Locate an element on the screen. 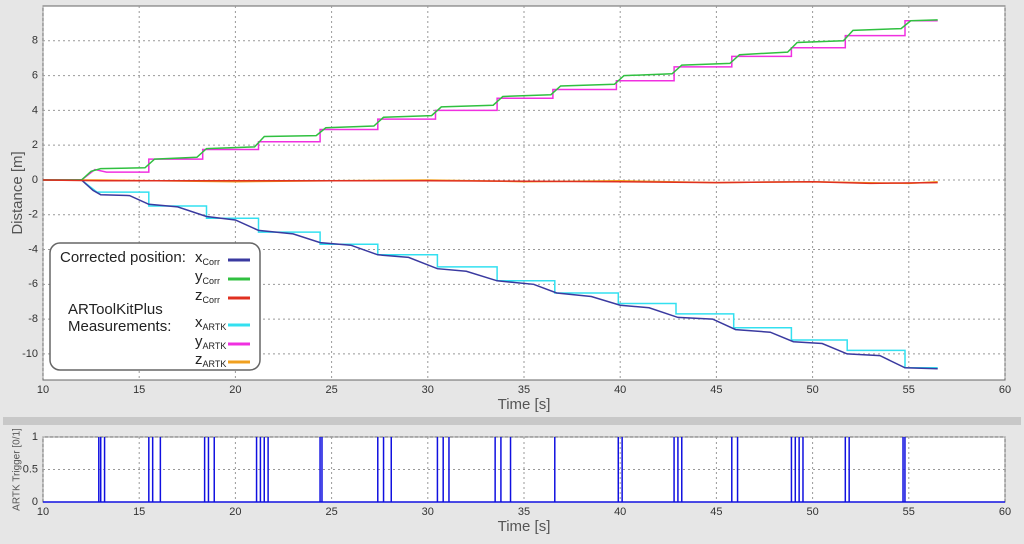  y-tick-label: 2 is located at coordinates (35, 145).